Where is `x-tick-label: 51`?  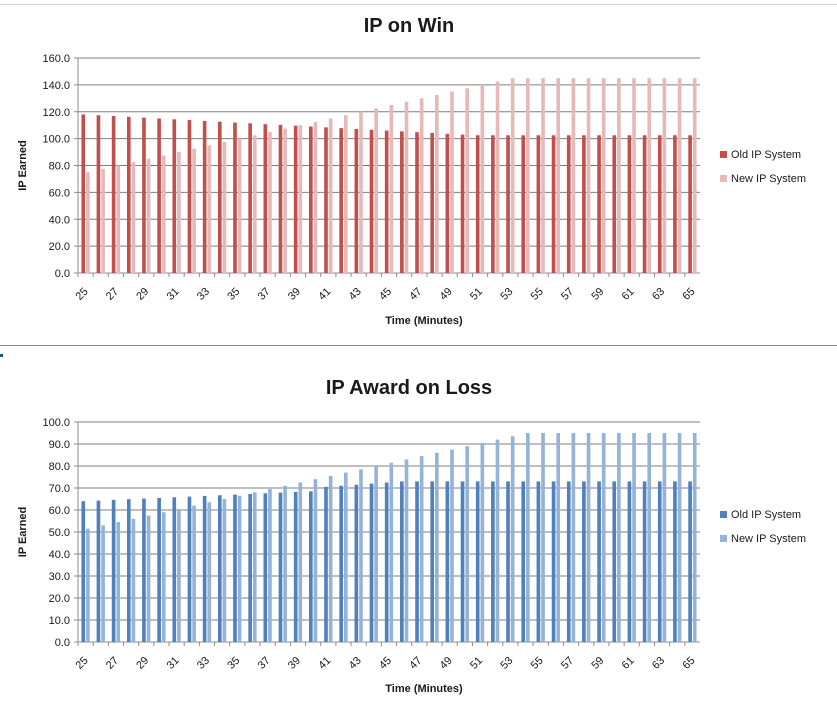
x-tick-label: 51 is located at coordinates (476, 663).